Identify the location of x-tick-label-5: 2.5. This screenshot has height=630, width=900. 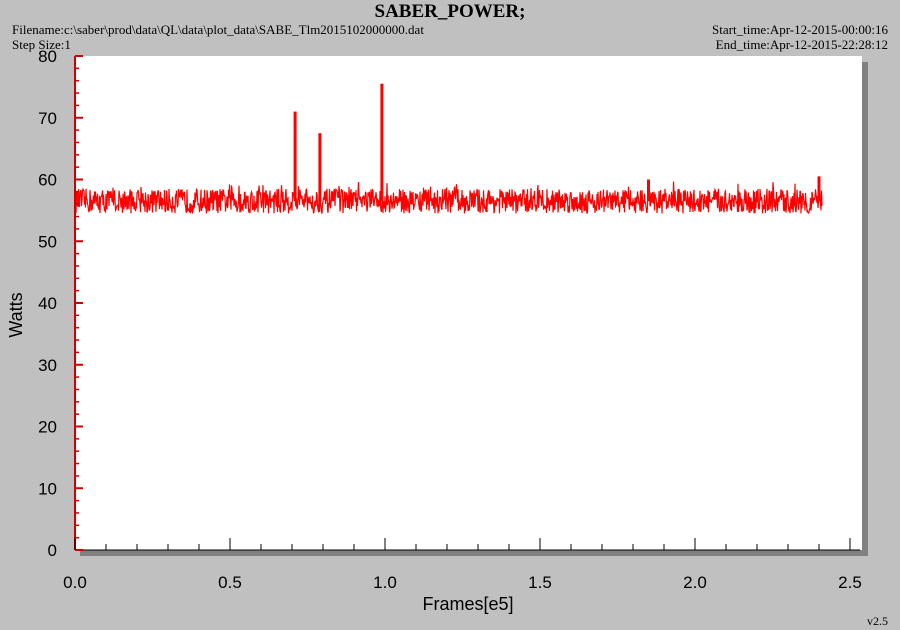
(850, 582).